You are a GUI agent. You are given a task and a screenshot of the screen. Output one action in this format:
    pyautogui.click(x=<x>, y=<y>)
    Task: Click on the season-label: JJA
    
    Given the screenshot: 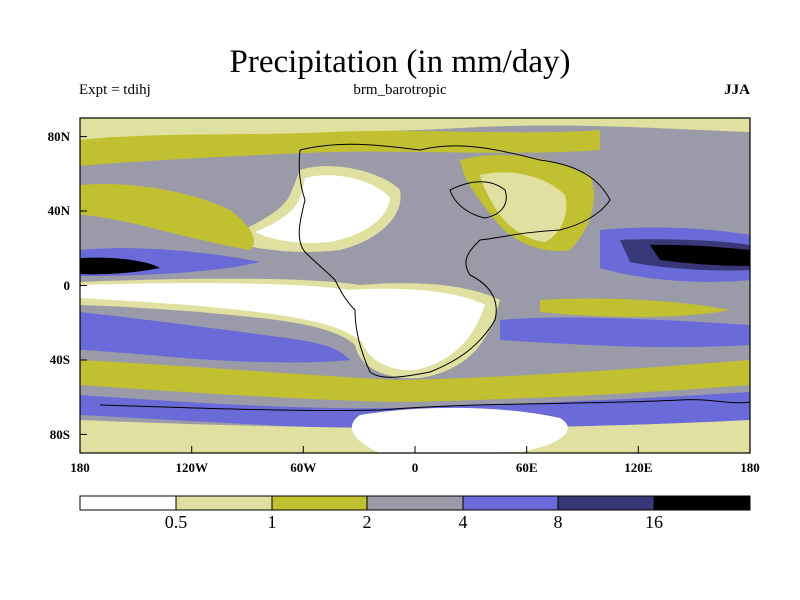 What is the action you would take?
    pyautogui.click(x=737, y=90)
    